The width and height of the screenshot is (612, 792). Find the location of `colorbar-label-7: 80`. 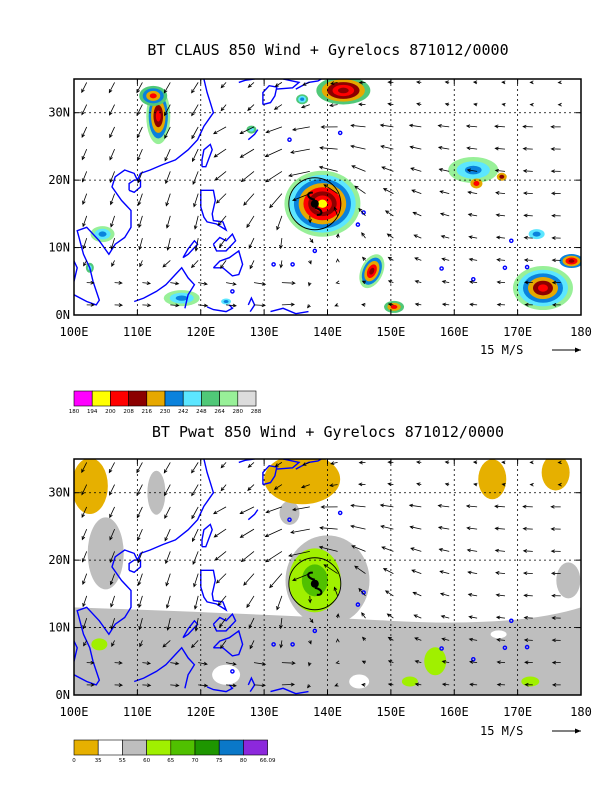

colorbar-label-7: 80 is located at coordinates (243, 761).